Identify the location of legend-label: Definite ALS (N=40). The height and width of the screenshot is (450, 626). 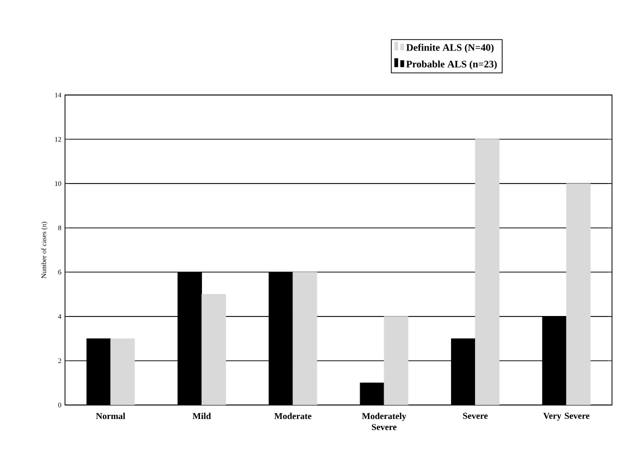
(450, 48).